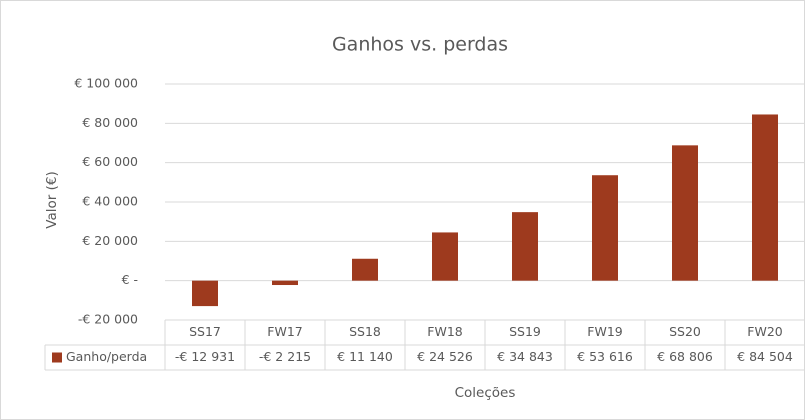 Image resolution: width=805 pixels, height=420 pixels. I want to click on x-tick-label: FW17, so click(284, 331).